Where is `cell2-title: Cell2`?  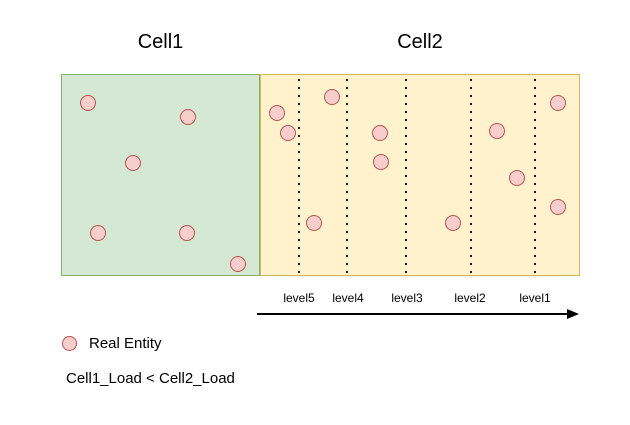 cell2-title: Cell2 is located at coordinates (420, 42).